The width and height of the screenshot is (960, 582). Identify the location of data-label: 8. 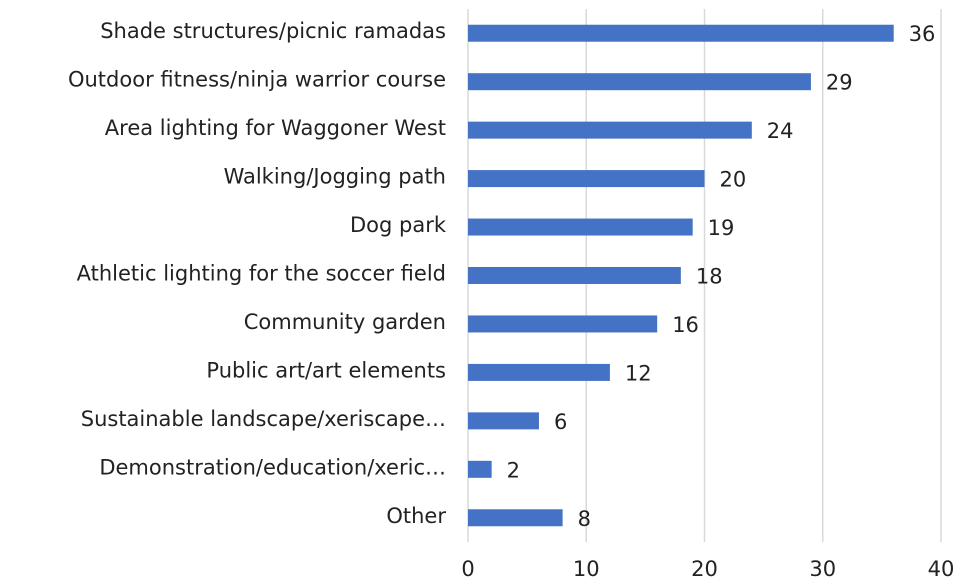
(584, 519).